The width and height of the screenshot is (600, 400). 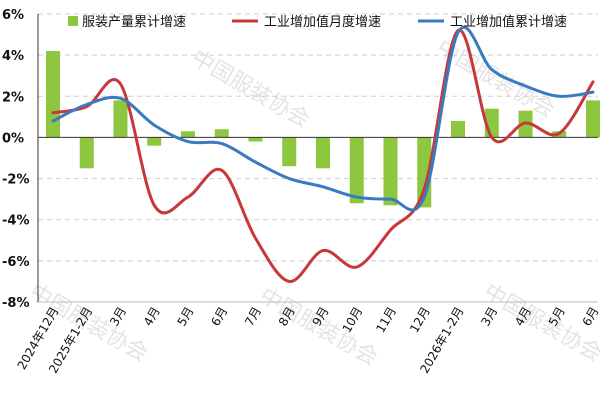 I want to click on y-tick-label: 0%, so click(x=13, y=138).